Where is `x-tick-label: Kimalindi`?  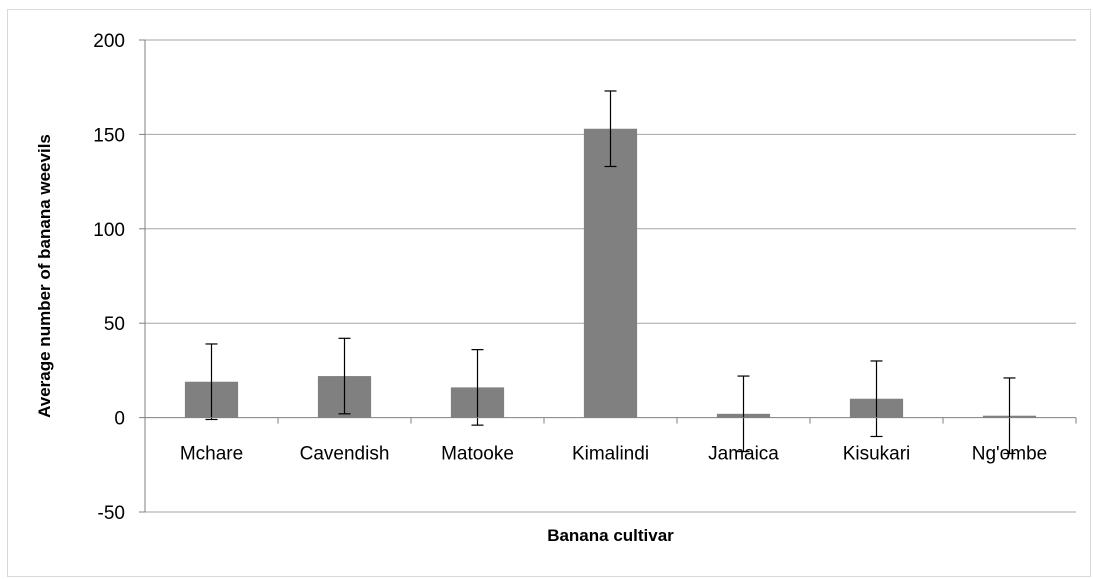 x-tick-label: Kimalindi is located at coordinates (610, 454).